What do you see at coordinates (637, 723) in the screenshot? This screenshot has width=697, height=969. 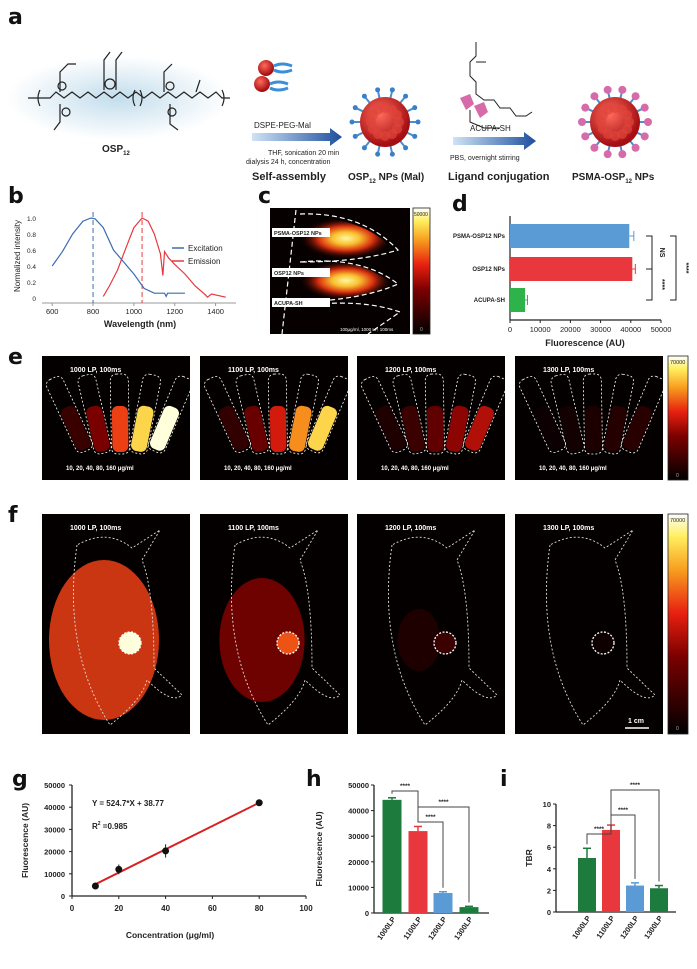 I see `scale-bar: 1 cm` at bounding box center [637, 723].